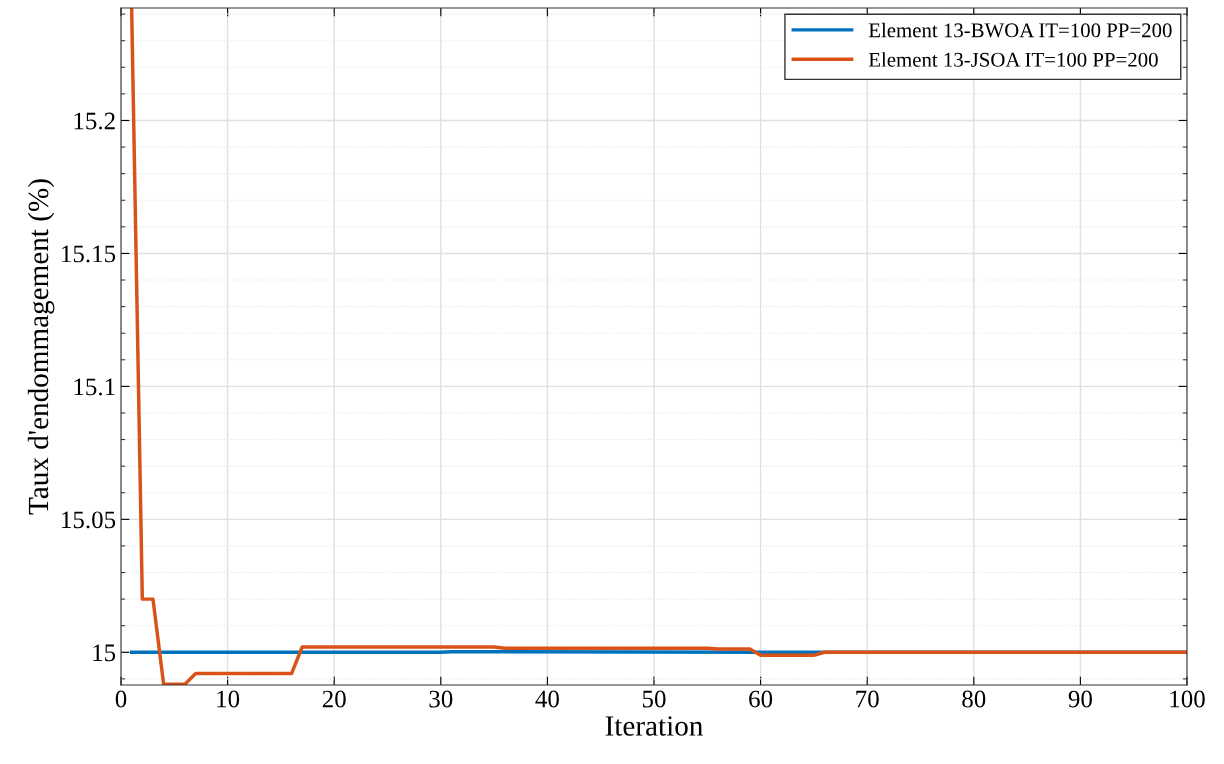  What do you see at coordinates (1187, 699) in the screenshot?
I see `x-tick-label: 100` at bounding box center [1187, 699].